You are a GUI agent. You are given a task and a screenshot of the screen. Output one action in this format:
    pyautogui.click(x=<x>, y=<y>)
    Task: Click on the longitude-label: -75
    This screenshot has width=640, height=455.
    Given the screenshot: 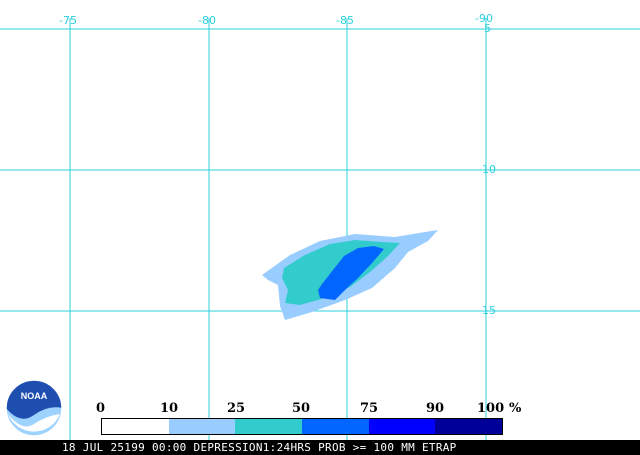 What is the action you would take?
    pyautogui.click(x=68, y=20)
    